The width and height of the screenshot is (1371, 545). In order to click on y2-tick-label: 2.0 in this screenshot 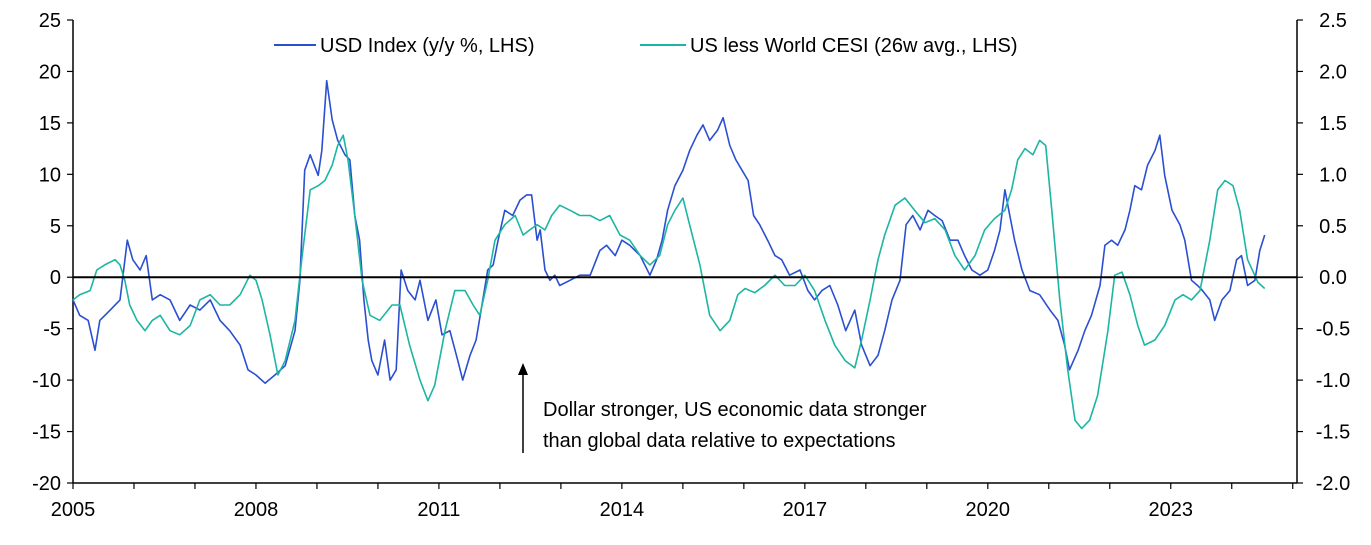, I will do `click(1333, 72)`.